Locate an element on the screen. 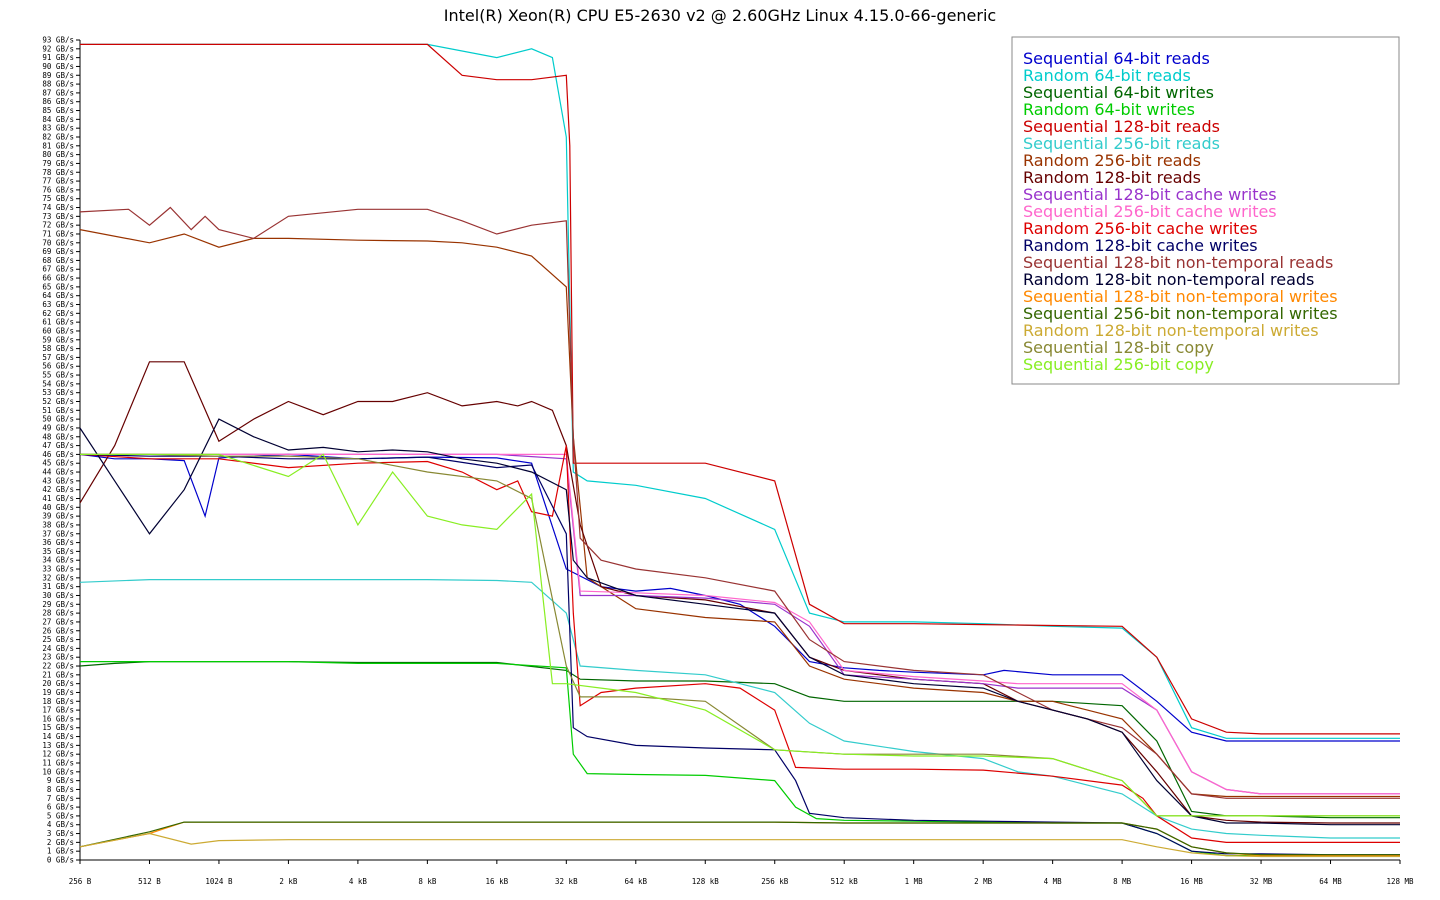  y-tick-label: 1 GB/s is located at coordinates (60, 851).